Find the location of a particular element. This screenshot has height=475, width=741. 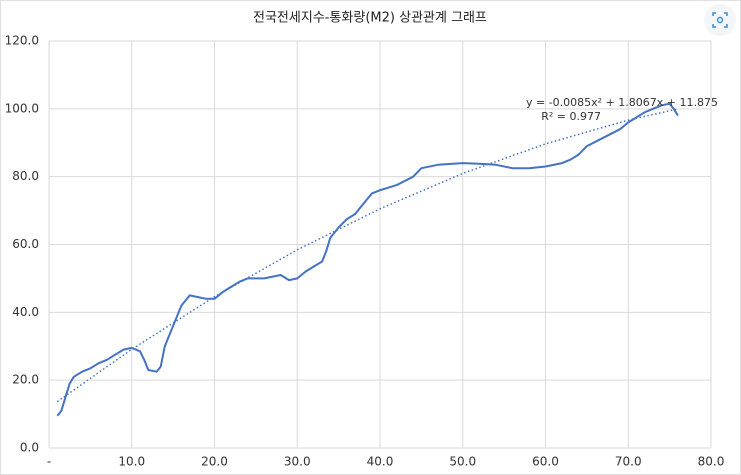

y-tick-label: 100.0 is located at coordinates (22, 108).